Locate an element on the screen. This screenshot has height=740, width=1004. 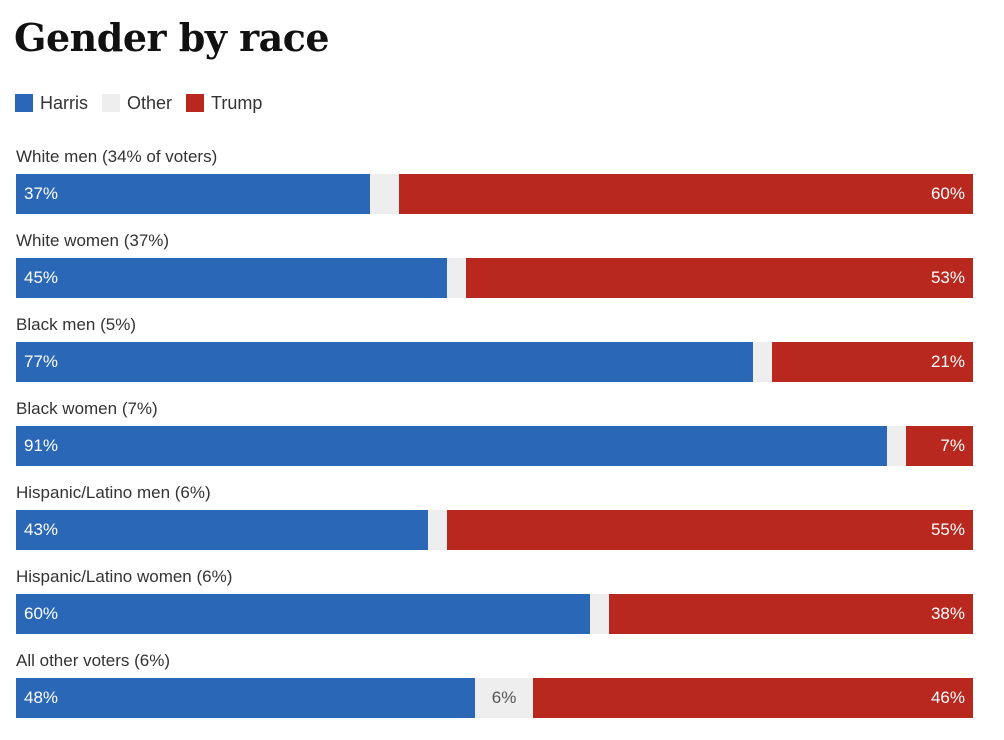
category-label: Black men (5%) is located at coordinates (76, 324).